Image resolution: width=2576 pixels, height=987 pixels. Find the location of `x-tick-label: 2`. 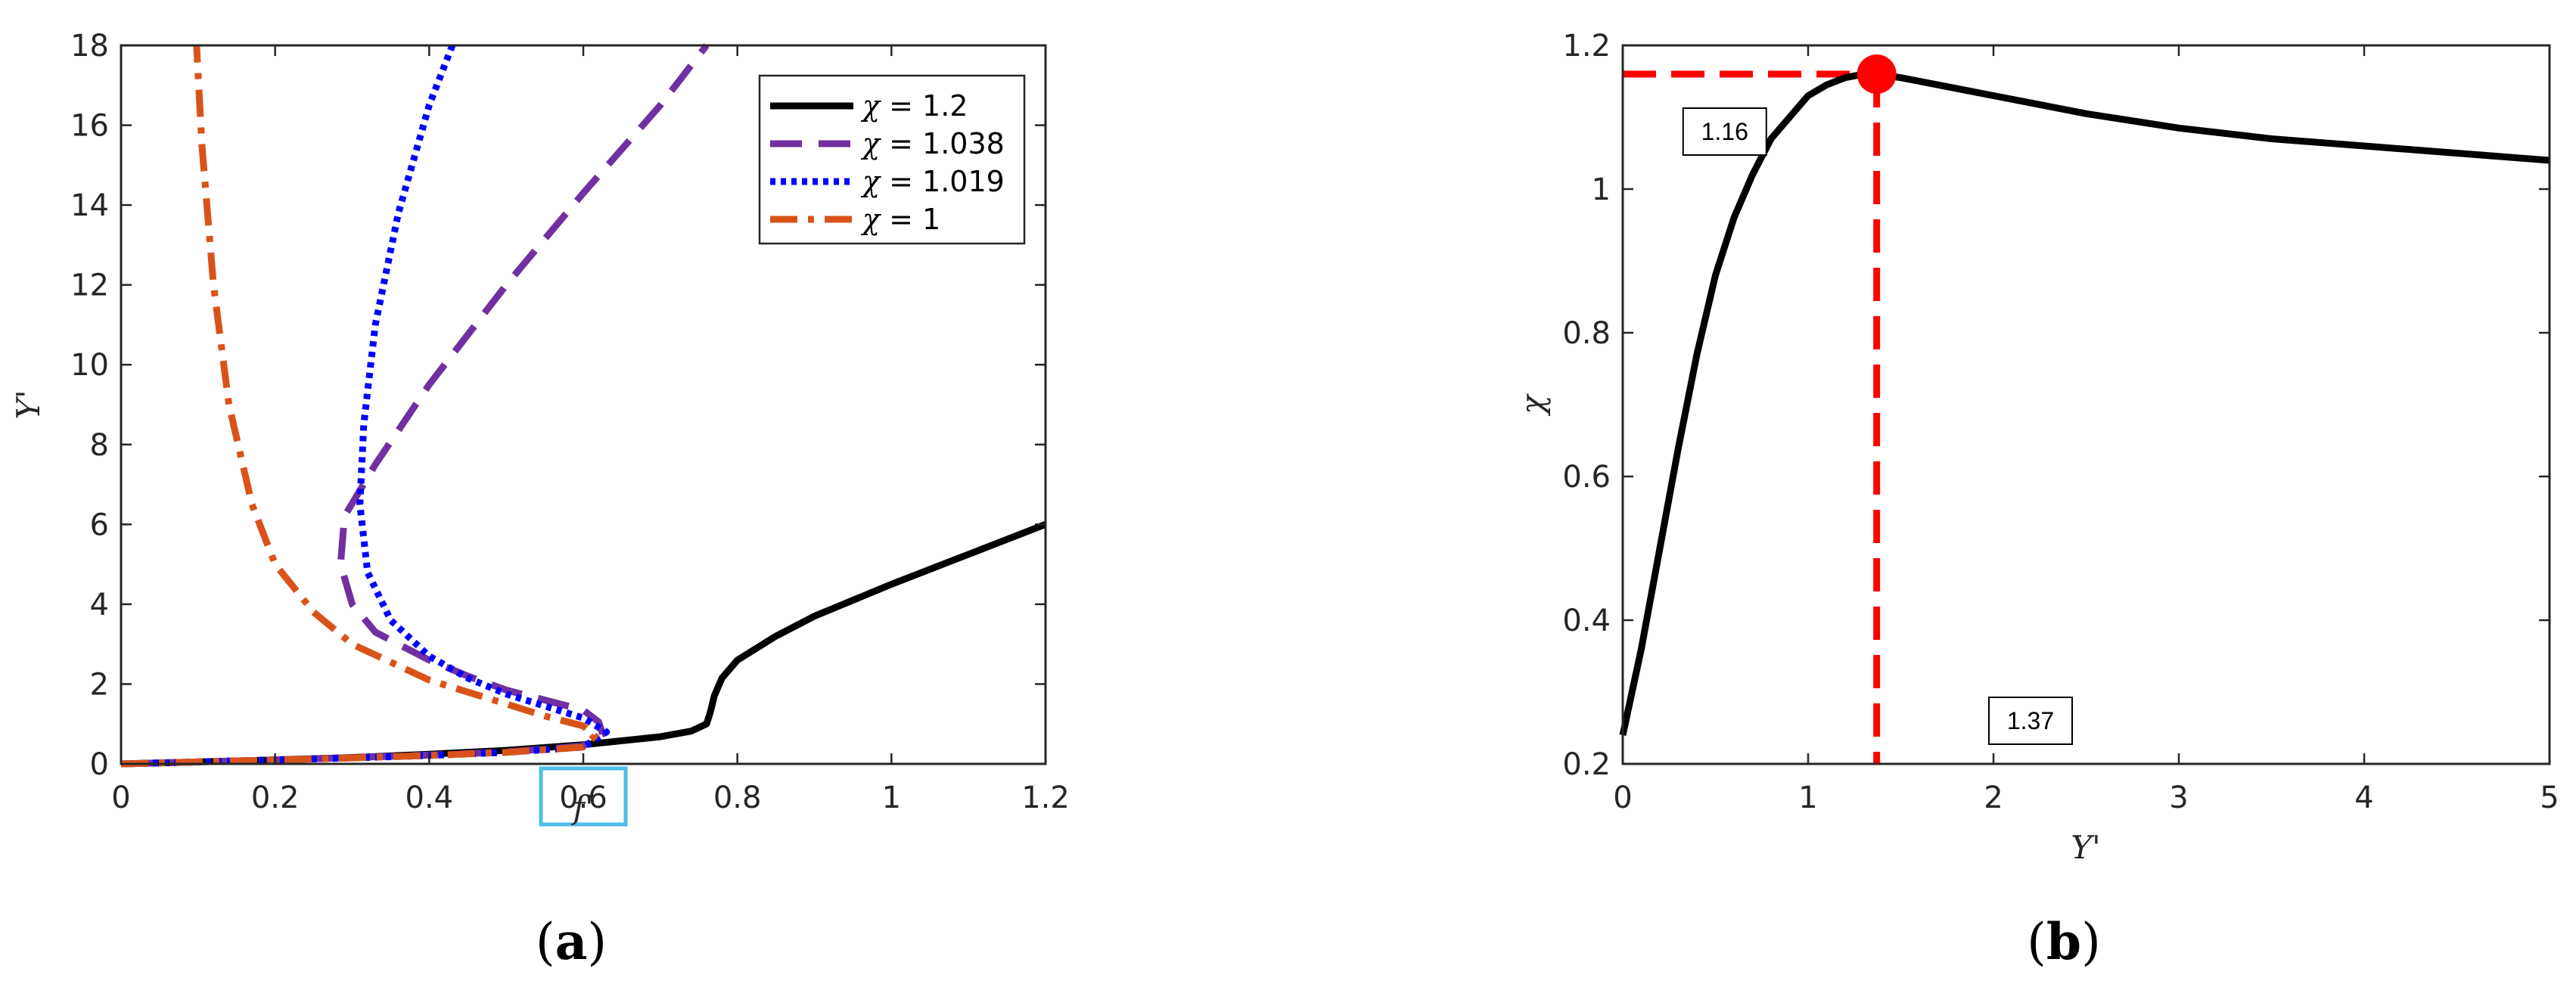

x-tick-label: 2 is located at coordinates (1993, 798).